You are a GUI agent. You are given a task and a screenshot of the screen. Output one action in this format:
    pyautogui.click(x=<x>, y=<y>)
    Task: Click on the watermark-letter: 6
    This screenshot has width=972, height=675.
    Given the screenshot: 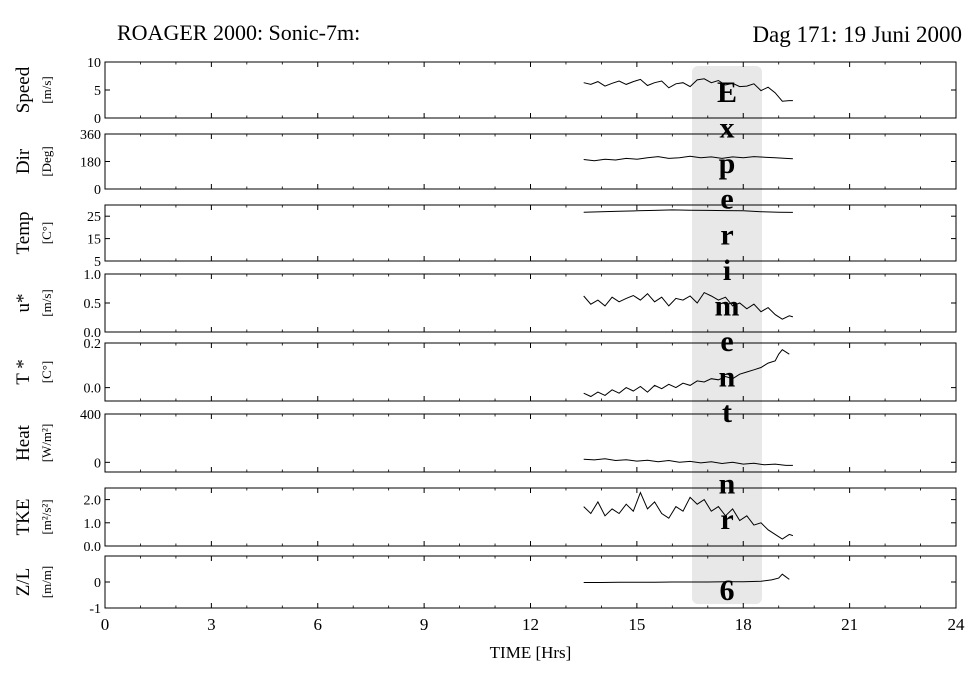 What is the action you would take?
    pyautogui.click(x=727, y=590)
    